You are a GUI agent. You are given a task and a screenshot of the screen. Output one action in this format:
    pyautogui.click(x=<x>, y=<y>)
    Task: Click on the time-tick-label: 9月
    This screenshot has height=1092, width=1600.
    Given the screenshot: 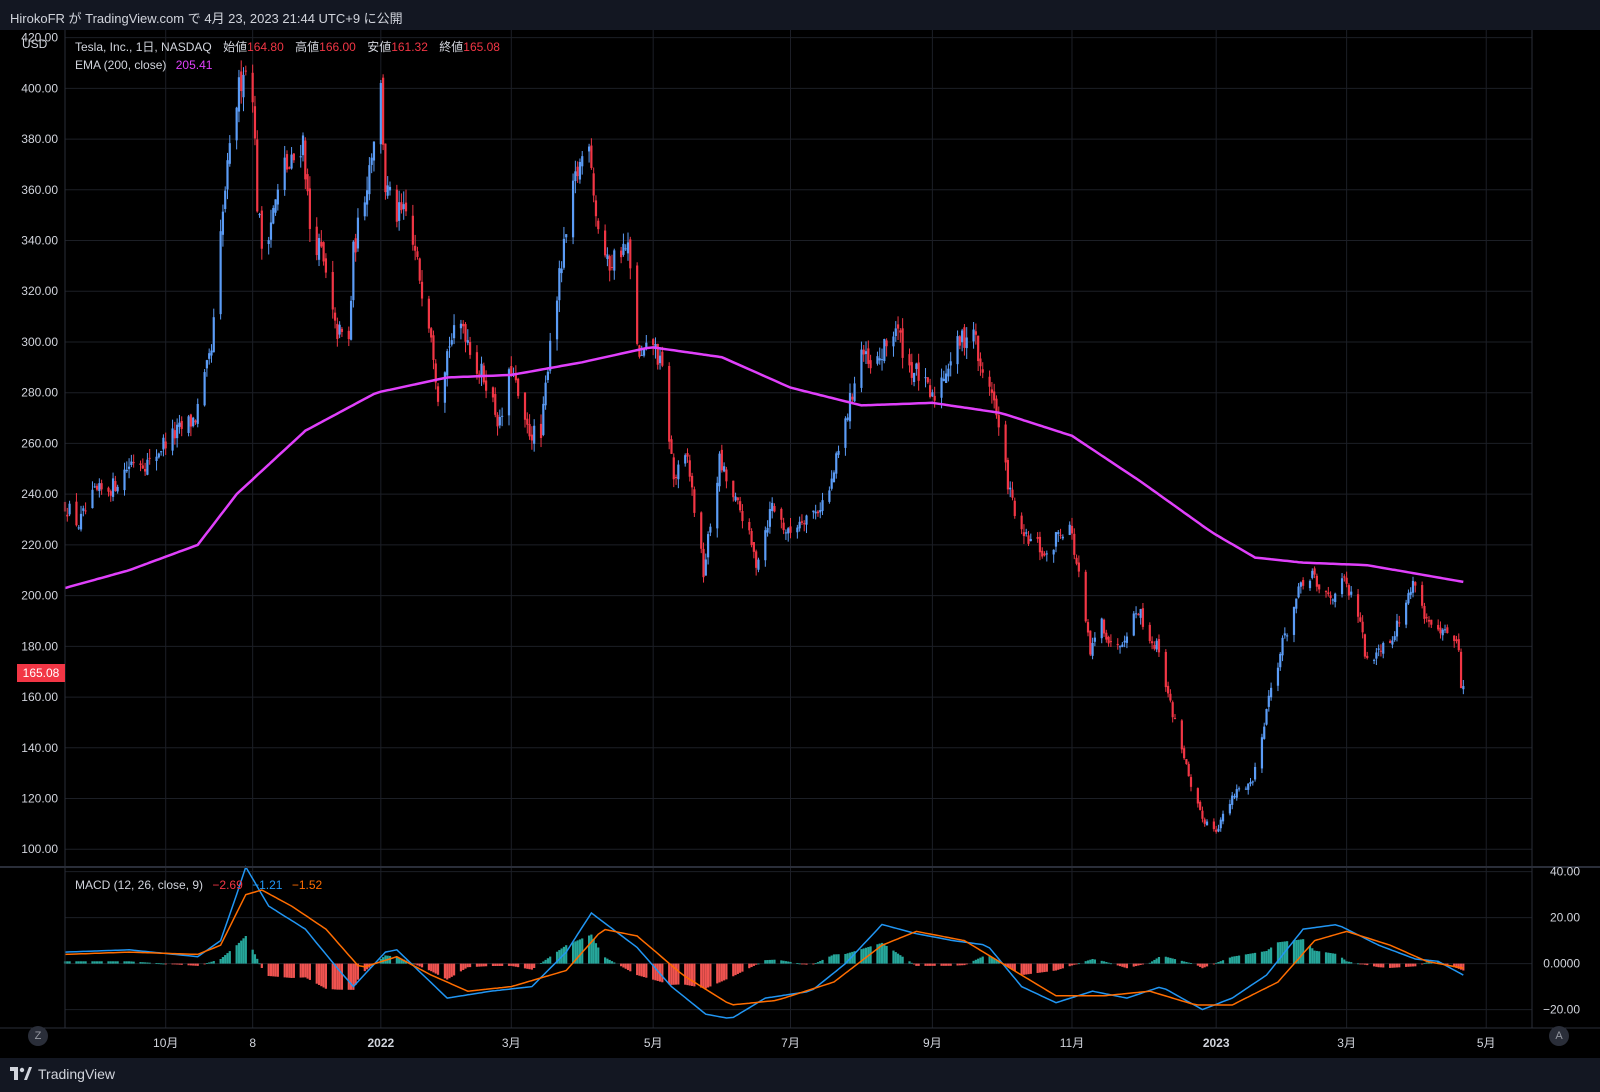 What is the action you would take?
    pyautogui.click(x=932, y=1043)
    